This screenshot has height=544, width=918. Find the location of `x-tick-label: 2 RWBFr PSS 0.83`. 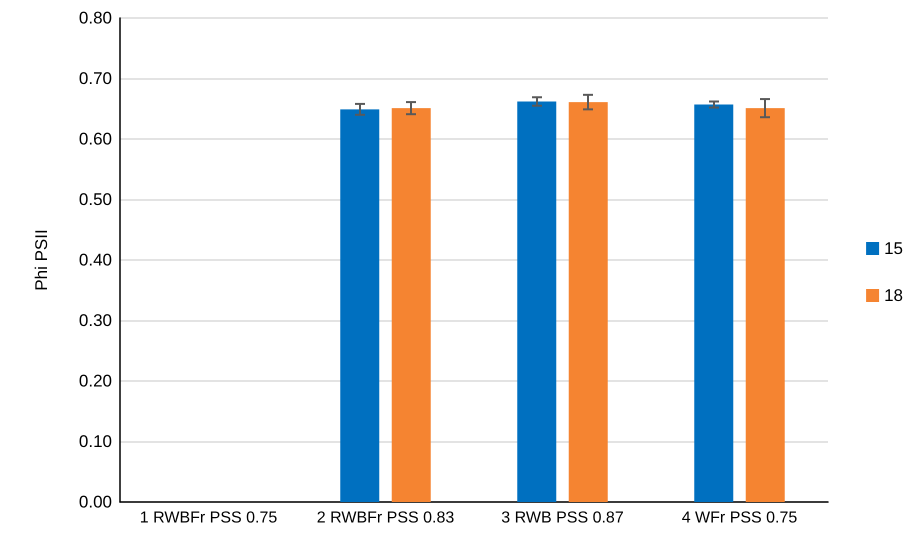

x-tick-label: 2 RWBFr PSS 0.83 is located at coordinates (385, 518).